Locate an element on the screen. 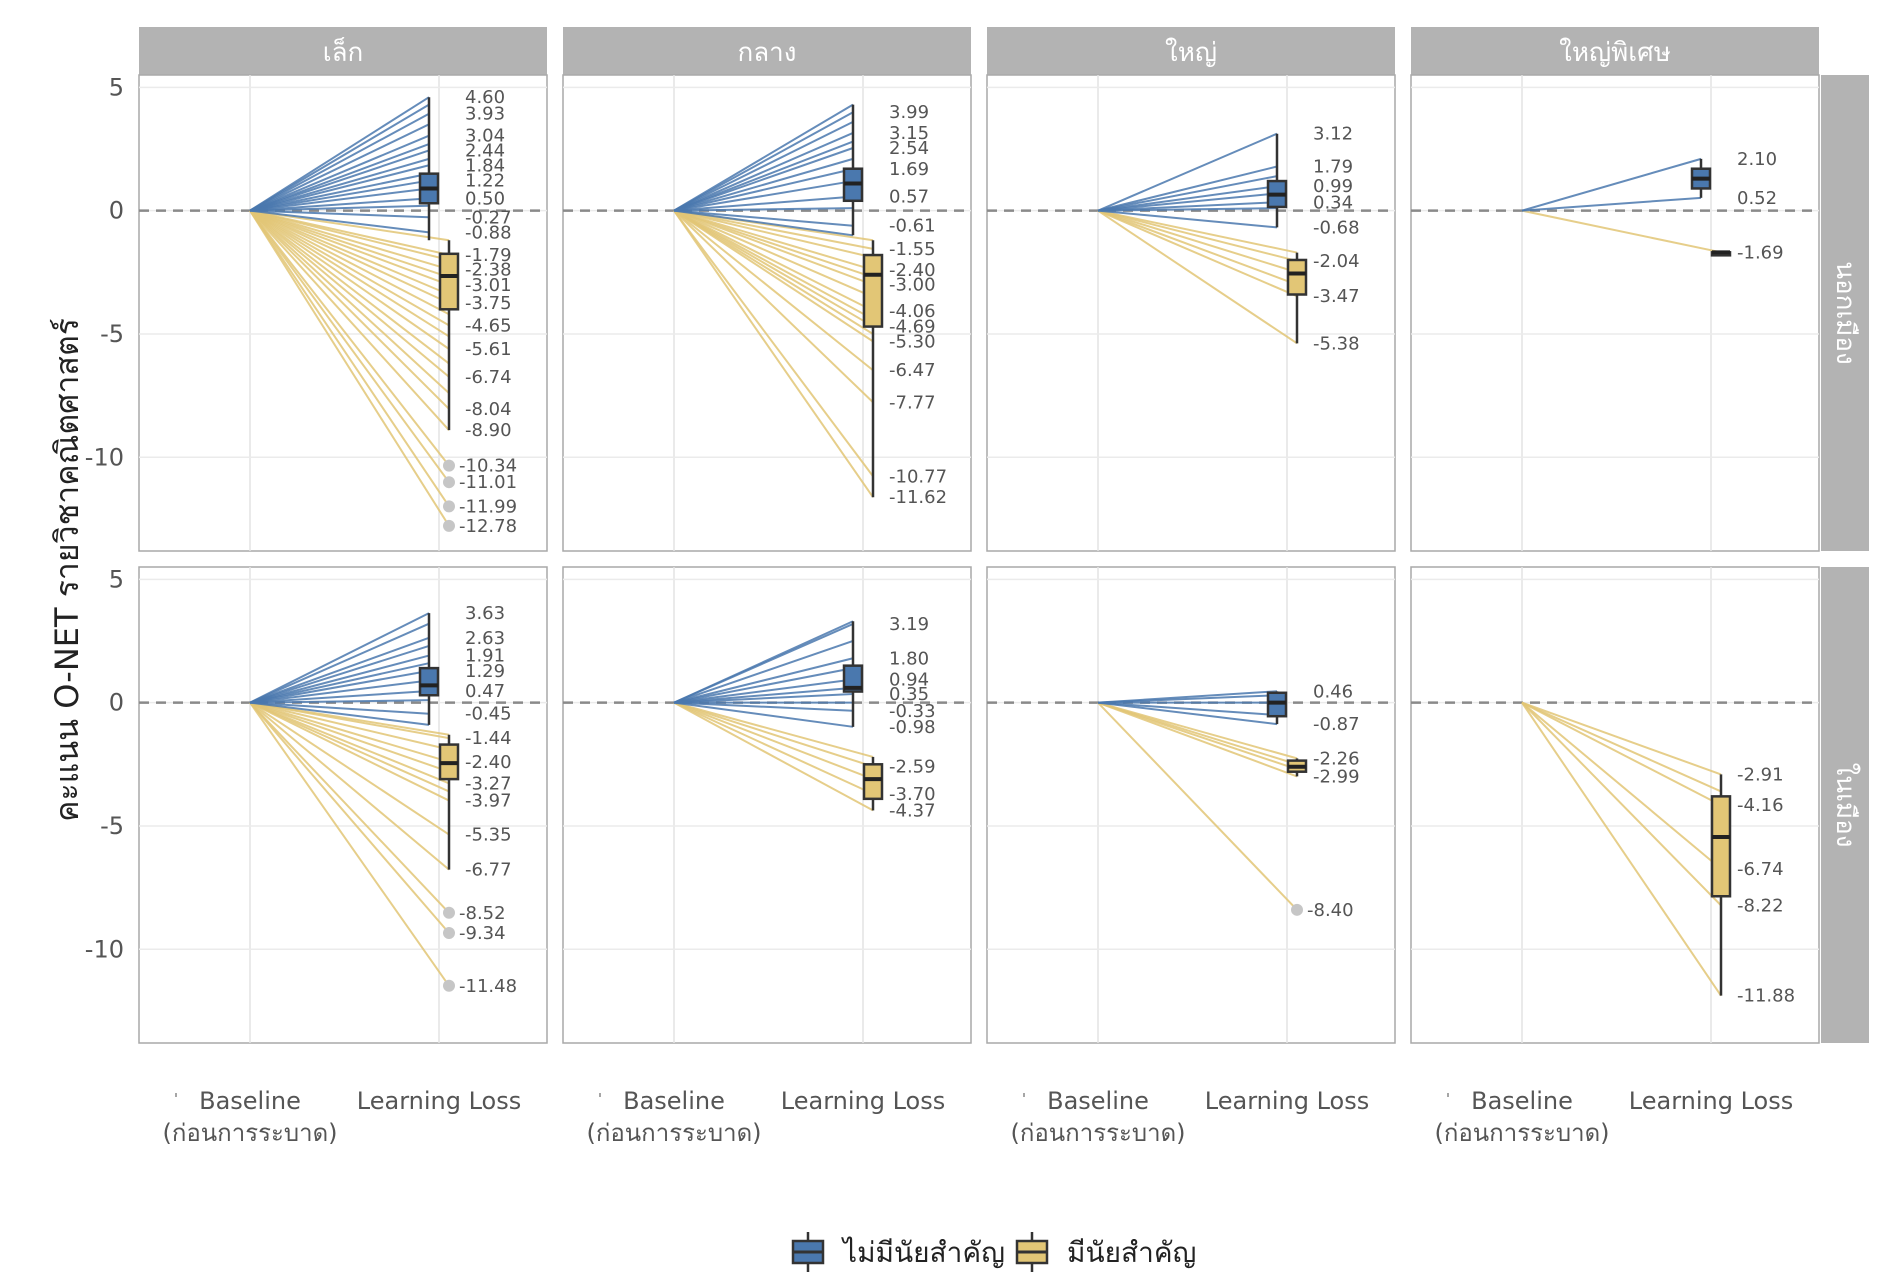 The image size is (1894, 1284). value-label: -0.88 is located at coordinates (488, 232).